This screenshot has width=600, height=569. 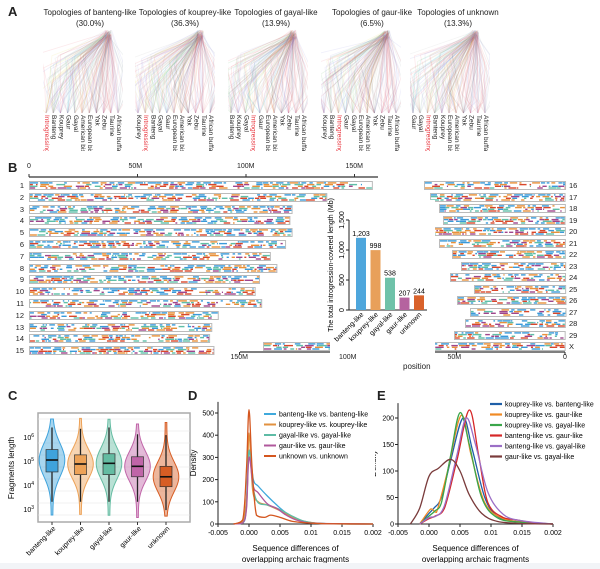 What do you see at coordinates (573, 231) in the screenshot?
I see `chromosome-label: 20` at bounding box center [573, 231].